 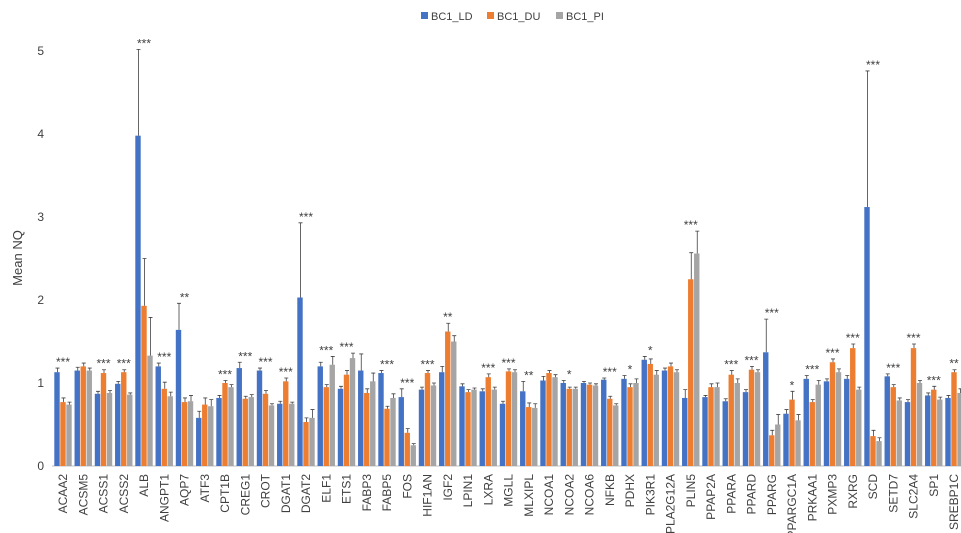 What do you see at coordinates (63, 494) in the screenshot?
I see `x-tick-label: ACAA2` at bounding box center [63, 494].